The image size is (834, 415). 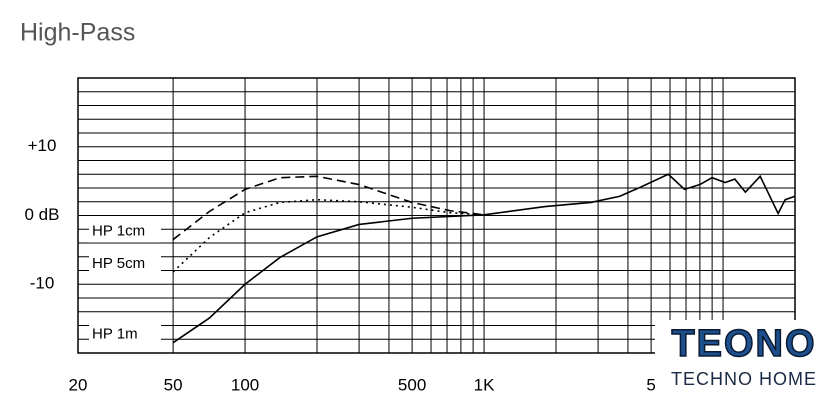 I want to click on chart-title: High-Pass, so click(x=77, y=33).